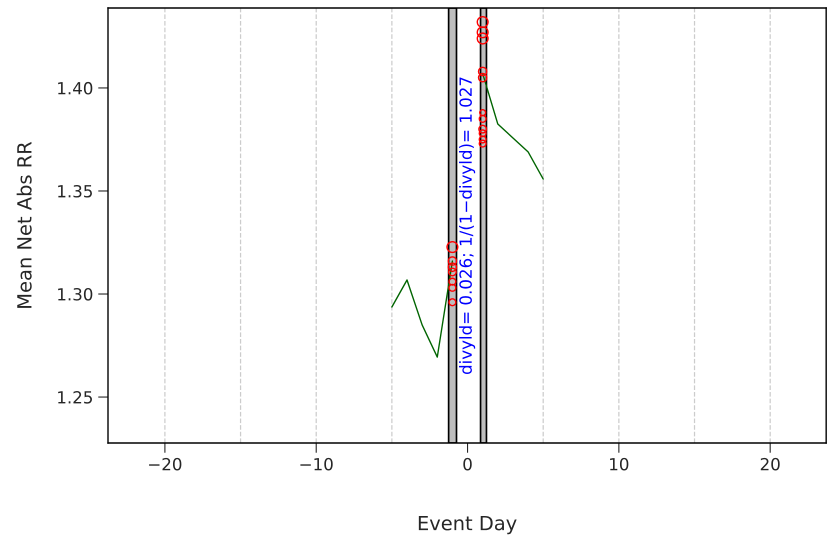 This screenshot has width=827, height=544. Describe the element at coordinates (75, 88) in the screenshot. I see `y-tick-label: 1.40` at that location.